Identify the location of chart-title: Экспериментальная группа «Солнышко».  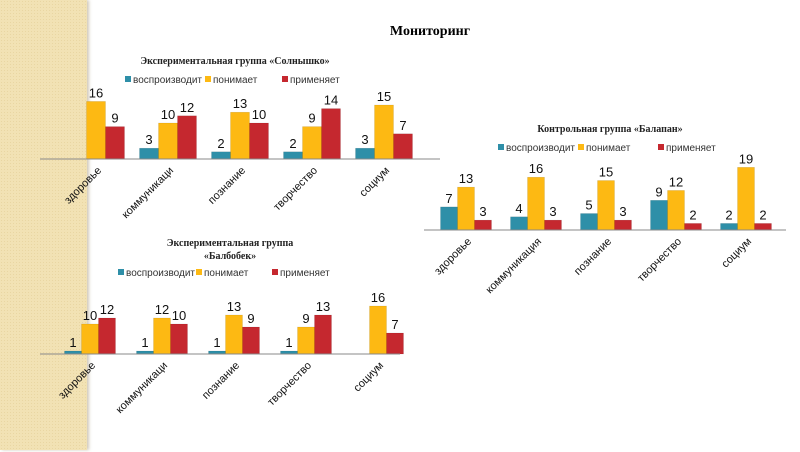
(234, 61).